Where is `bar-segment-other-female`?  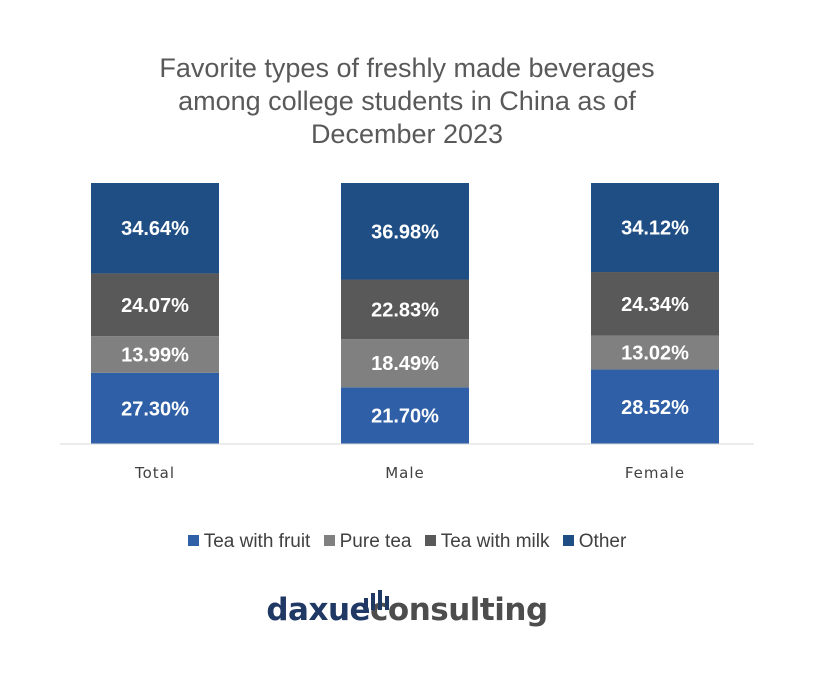 bar-segment-other-female is located at coordinates (655, 228).